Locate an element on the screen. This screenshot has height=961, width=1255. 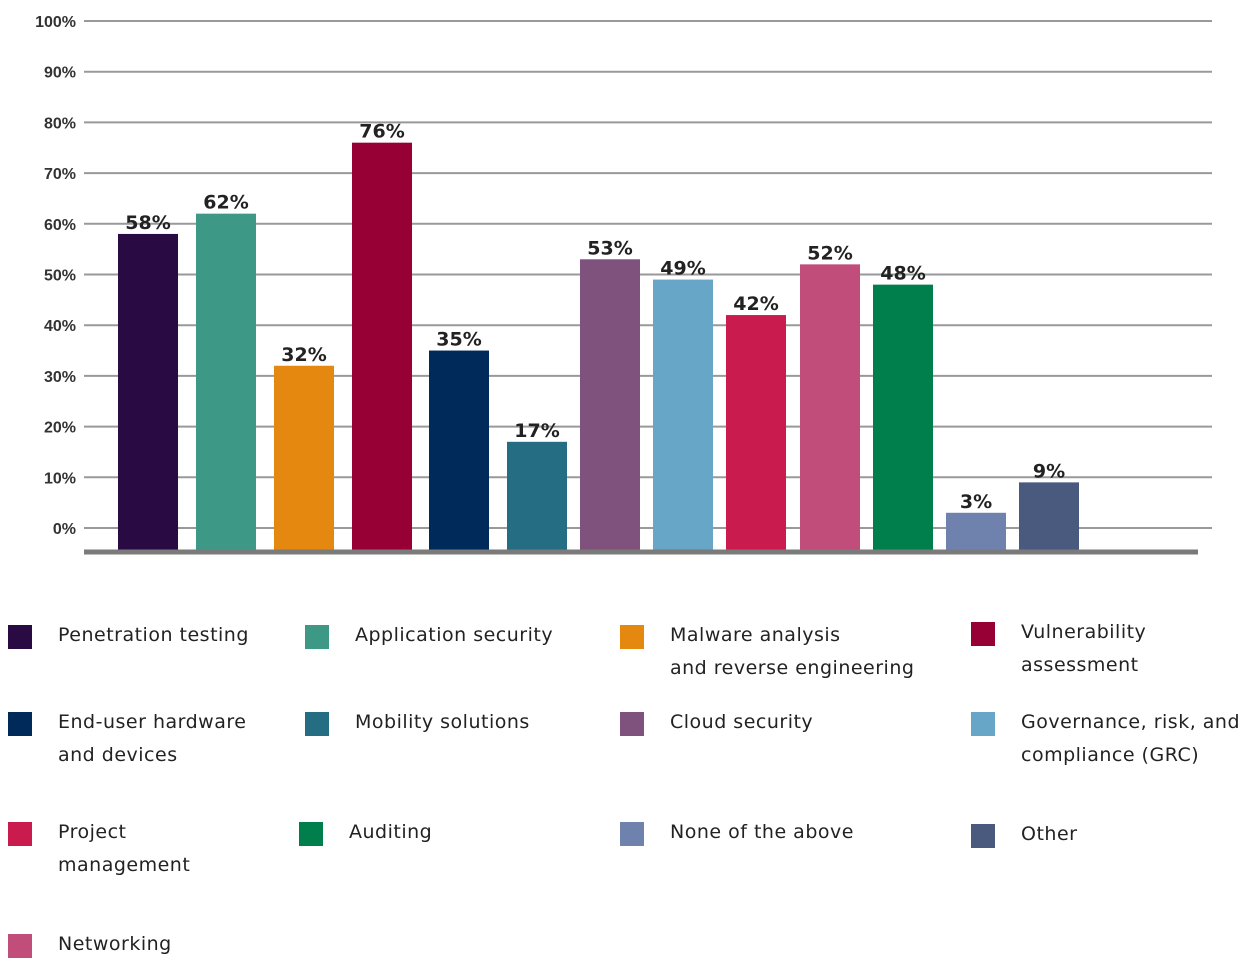
legend-item: End-user hardware and devices is located at coordinates (127, 741).